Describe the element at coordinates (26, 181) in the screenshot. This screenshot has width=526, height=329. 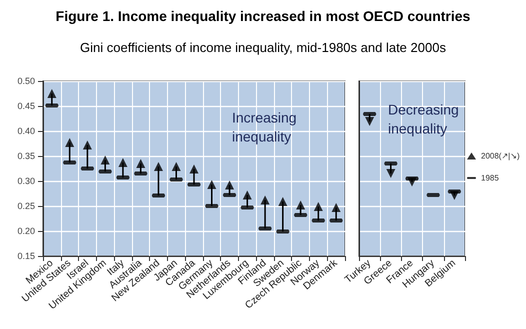
I see `y-tick-label: 0.30` at that location.